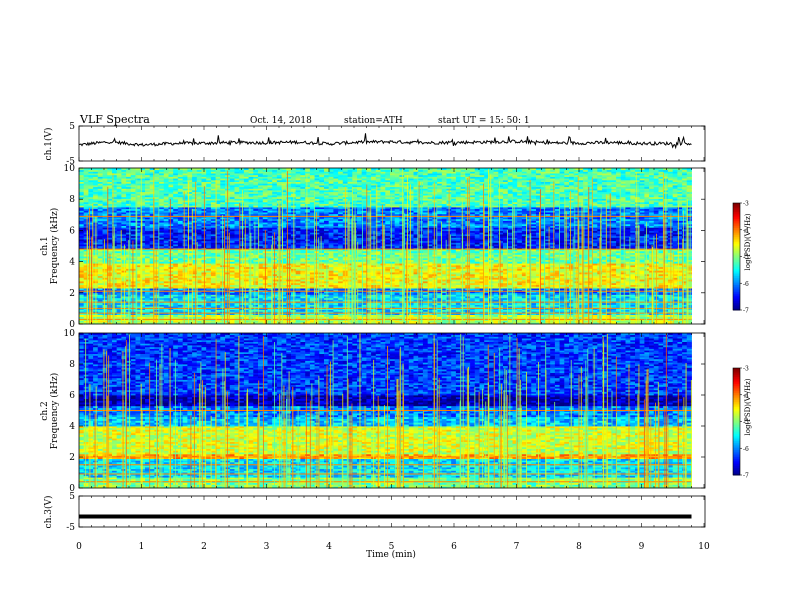 This screenshot has height=612, width=792. Describe the element at coordinates (385, 140) in the screenshot. I see `ch1-waveform-trace` at that location.